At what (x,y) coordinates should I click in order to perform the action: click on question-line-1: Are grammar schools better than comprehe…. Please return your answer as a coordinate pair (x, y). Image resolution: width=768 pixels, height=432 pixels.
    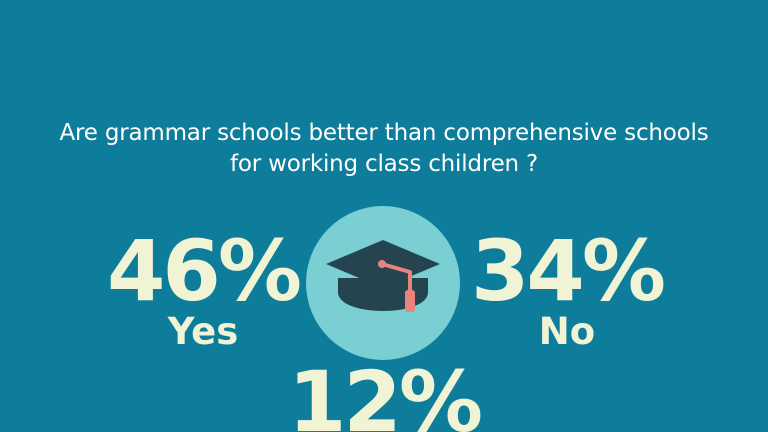
    Looking at the image, I should click on (384, 133).